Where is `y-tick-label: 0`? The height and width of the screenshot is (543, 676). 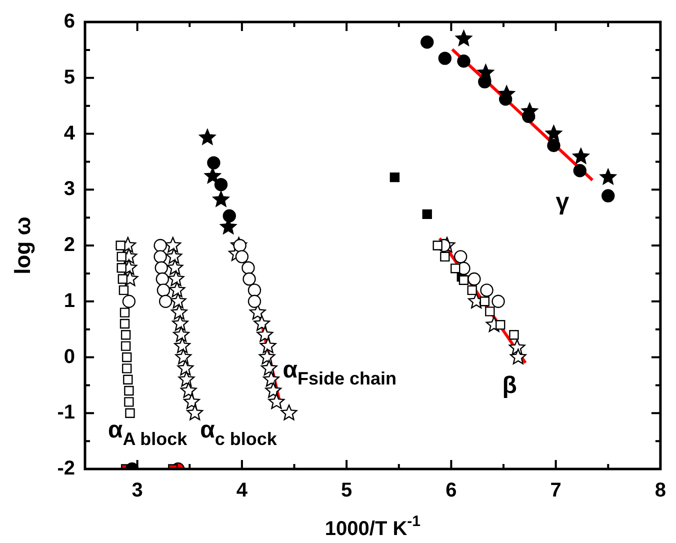
y-tick-label: 0 is located at coordinates (69, 357).